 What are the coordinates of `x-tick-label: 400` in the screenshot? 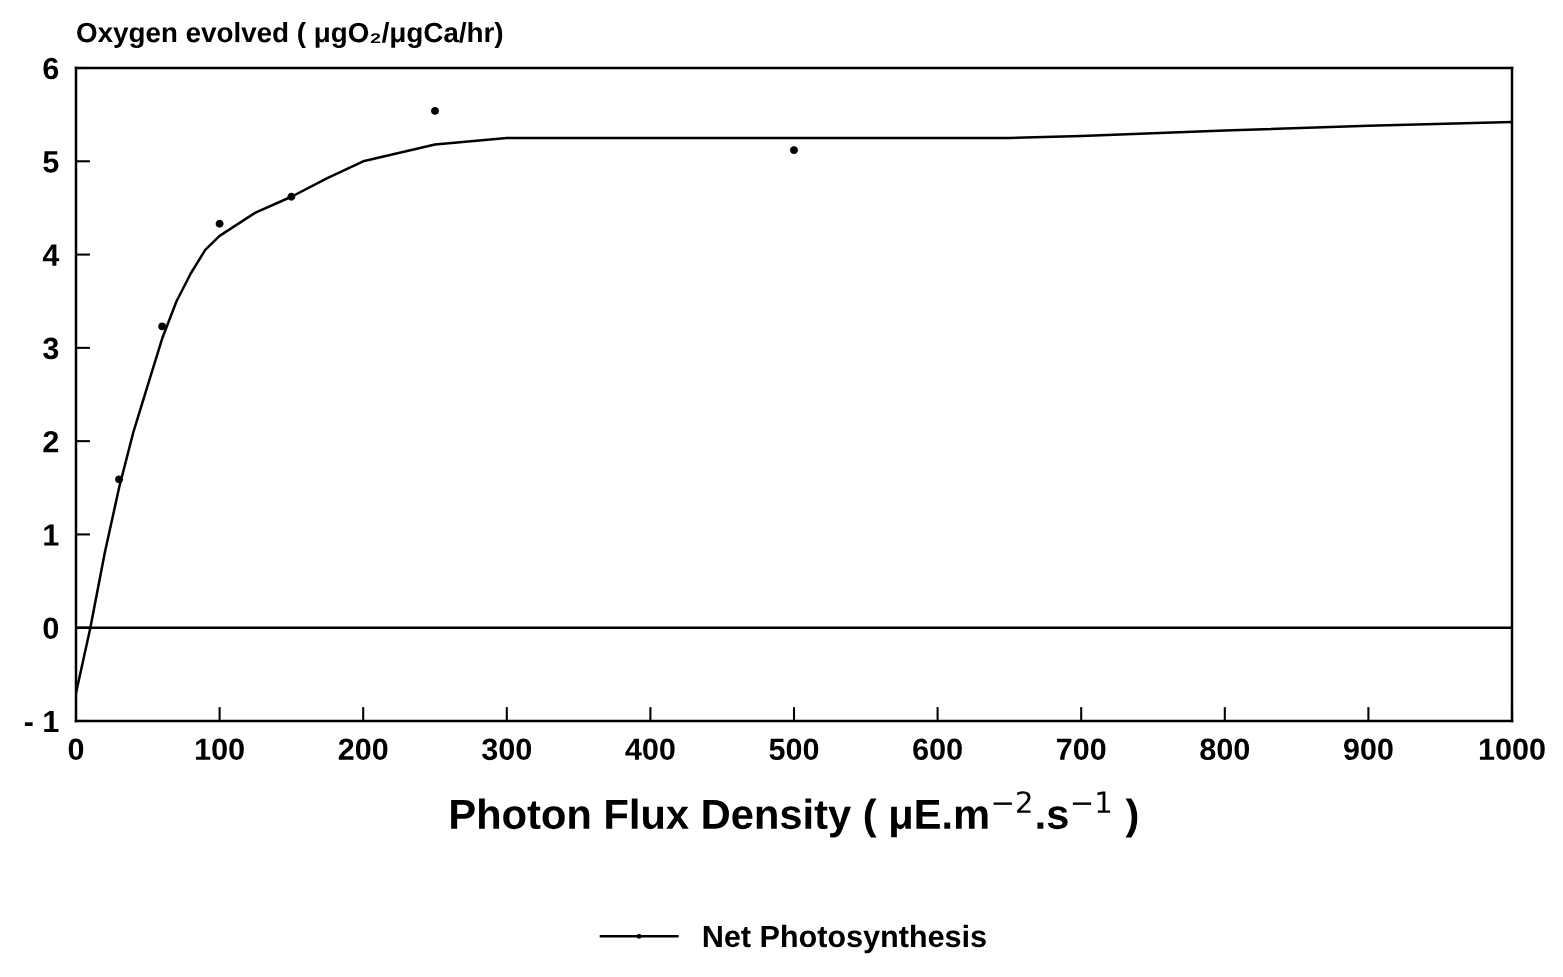 It's located at (650, 749).